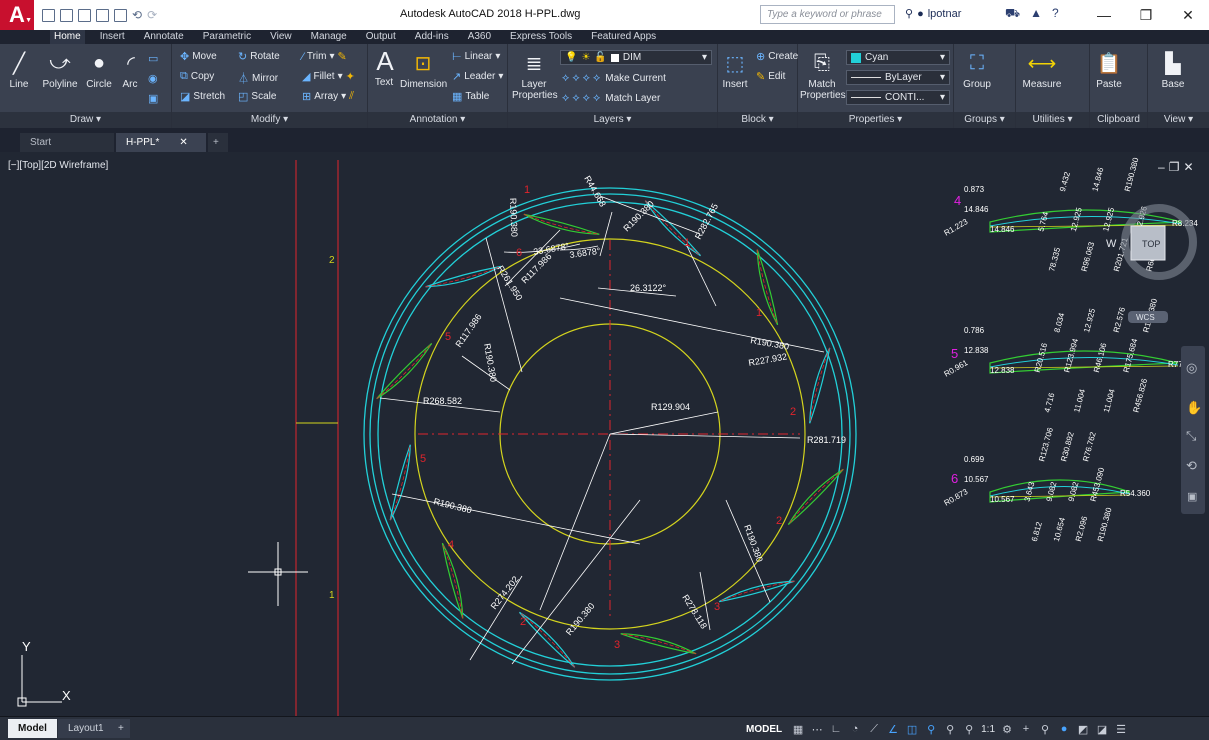 The width and height of the screenshot is (1209, 740). I want to click on annotation-scale-icon: ⚲, so click(969, 729).